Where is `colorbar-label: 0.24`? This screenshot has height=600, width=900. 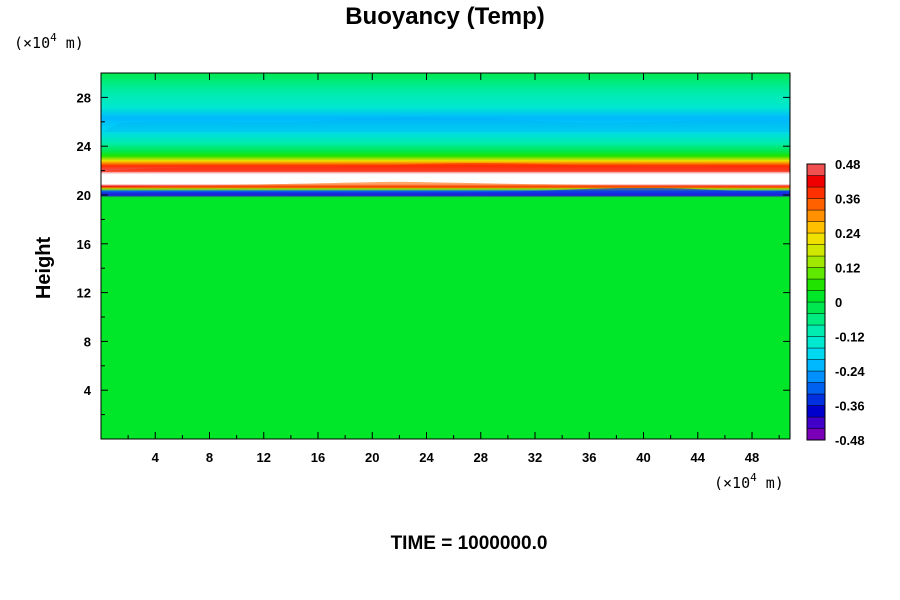
colorbar-label: 0.24 is located at coordinates (848, 233).